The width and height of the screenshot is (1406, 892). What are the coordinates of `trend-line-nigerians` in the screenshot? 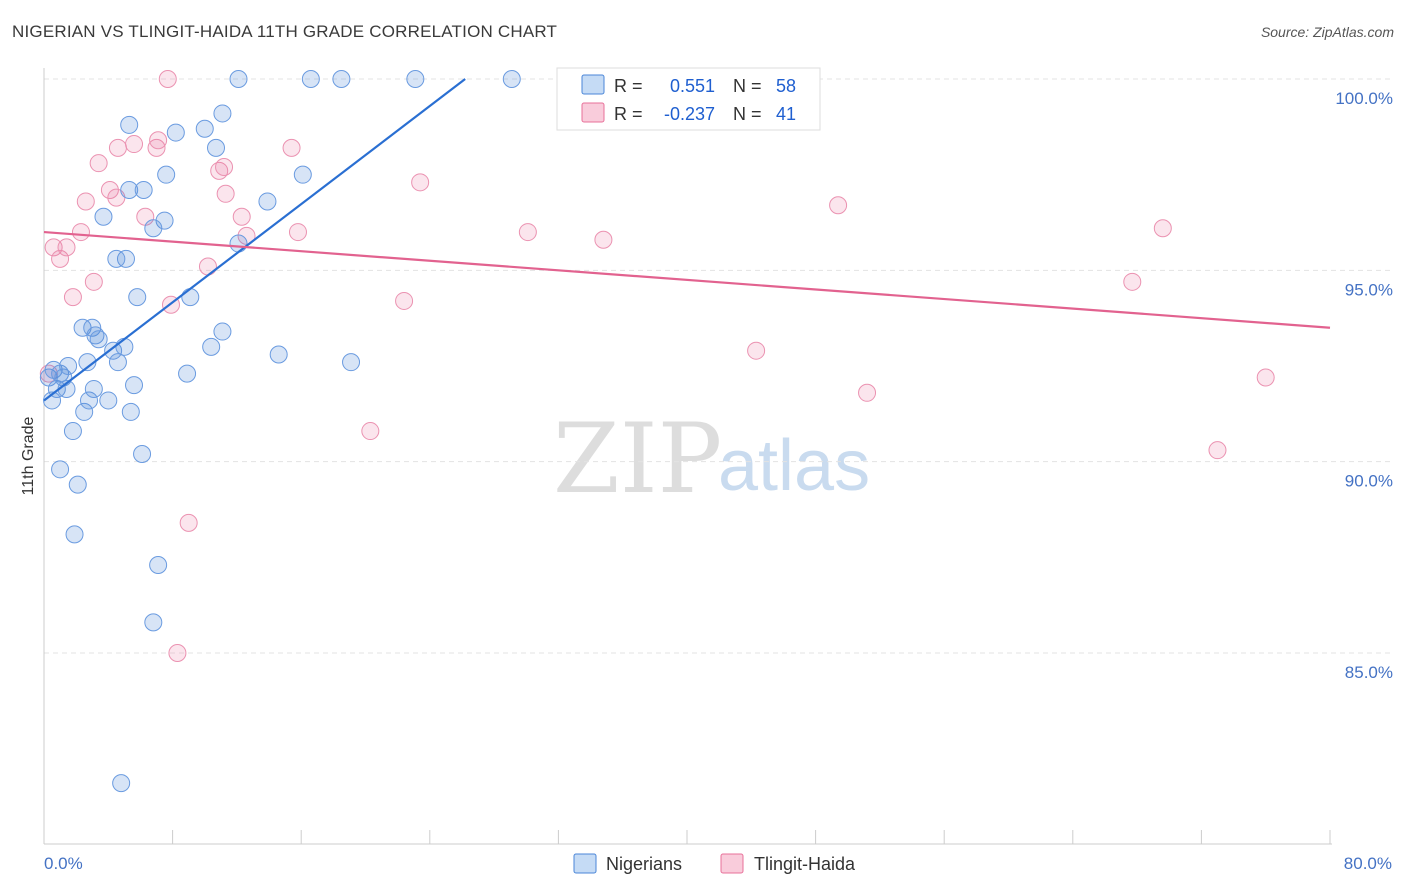 It's located at (254, 240).